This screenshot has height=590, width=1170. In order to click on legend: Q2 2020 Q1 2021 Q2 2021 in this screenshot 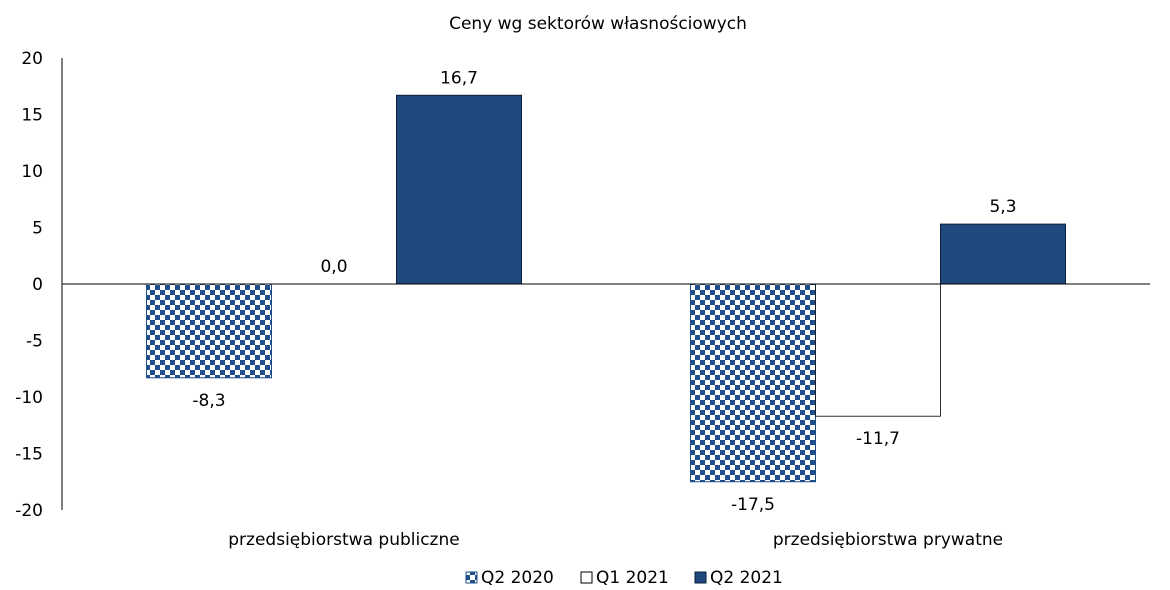, I will do `click(624, 578)`.